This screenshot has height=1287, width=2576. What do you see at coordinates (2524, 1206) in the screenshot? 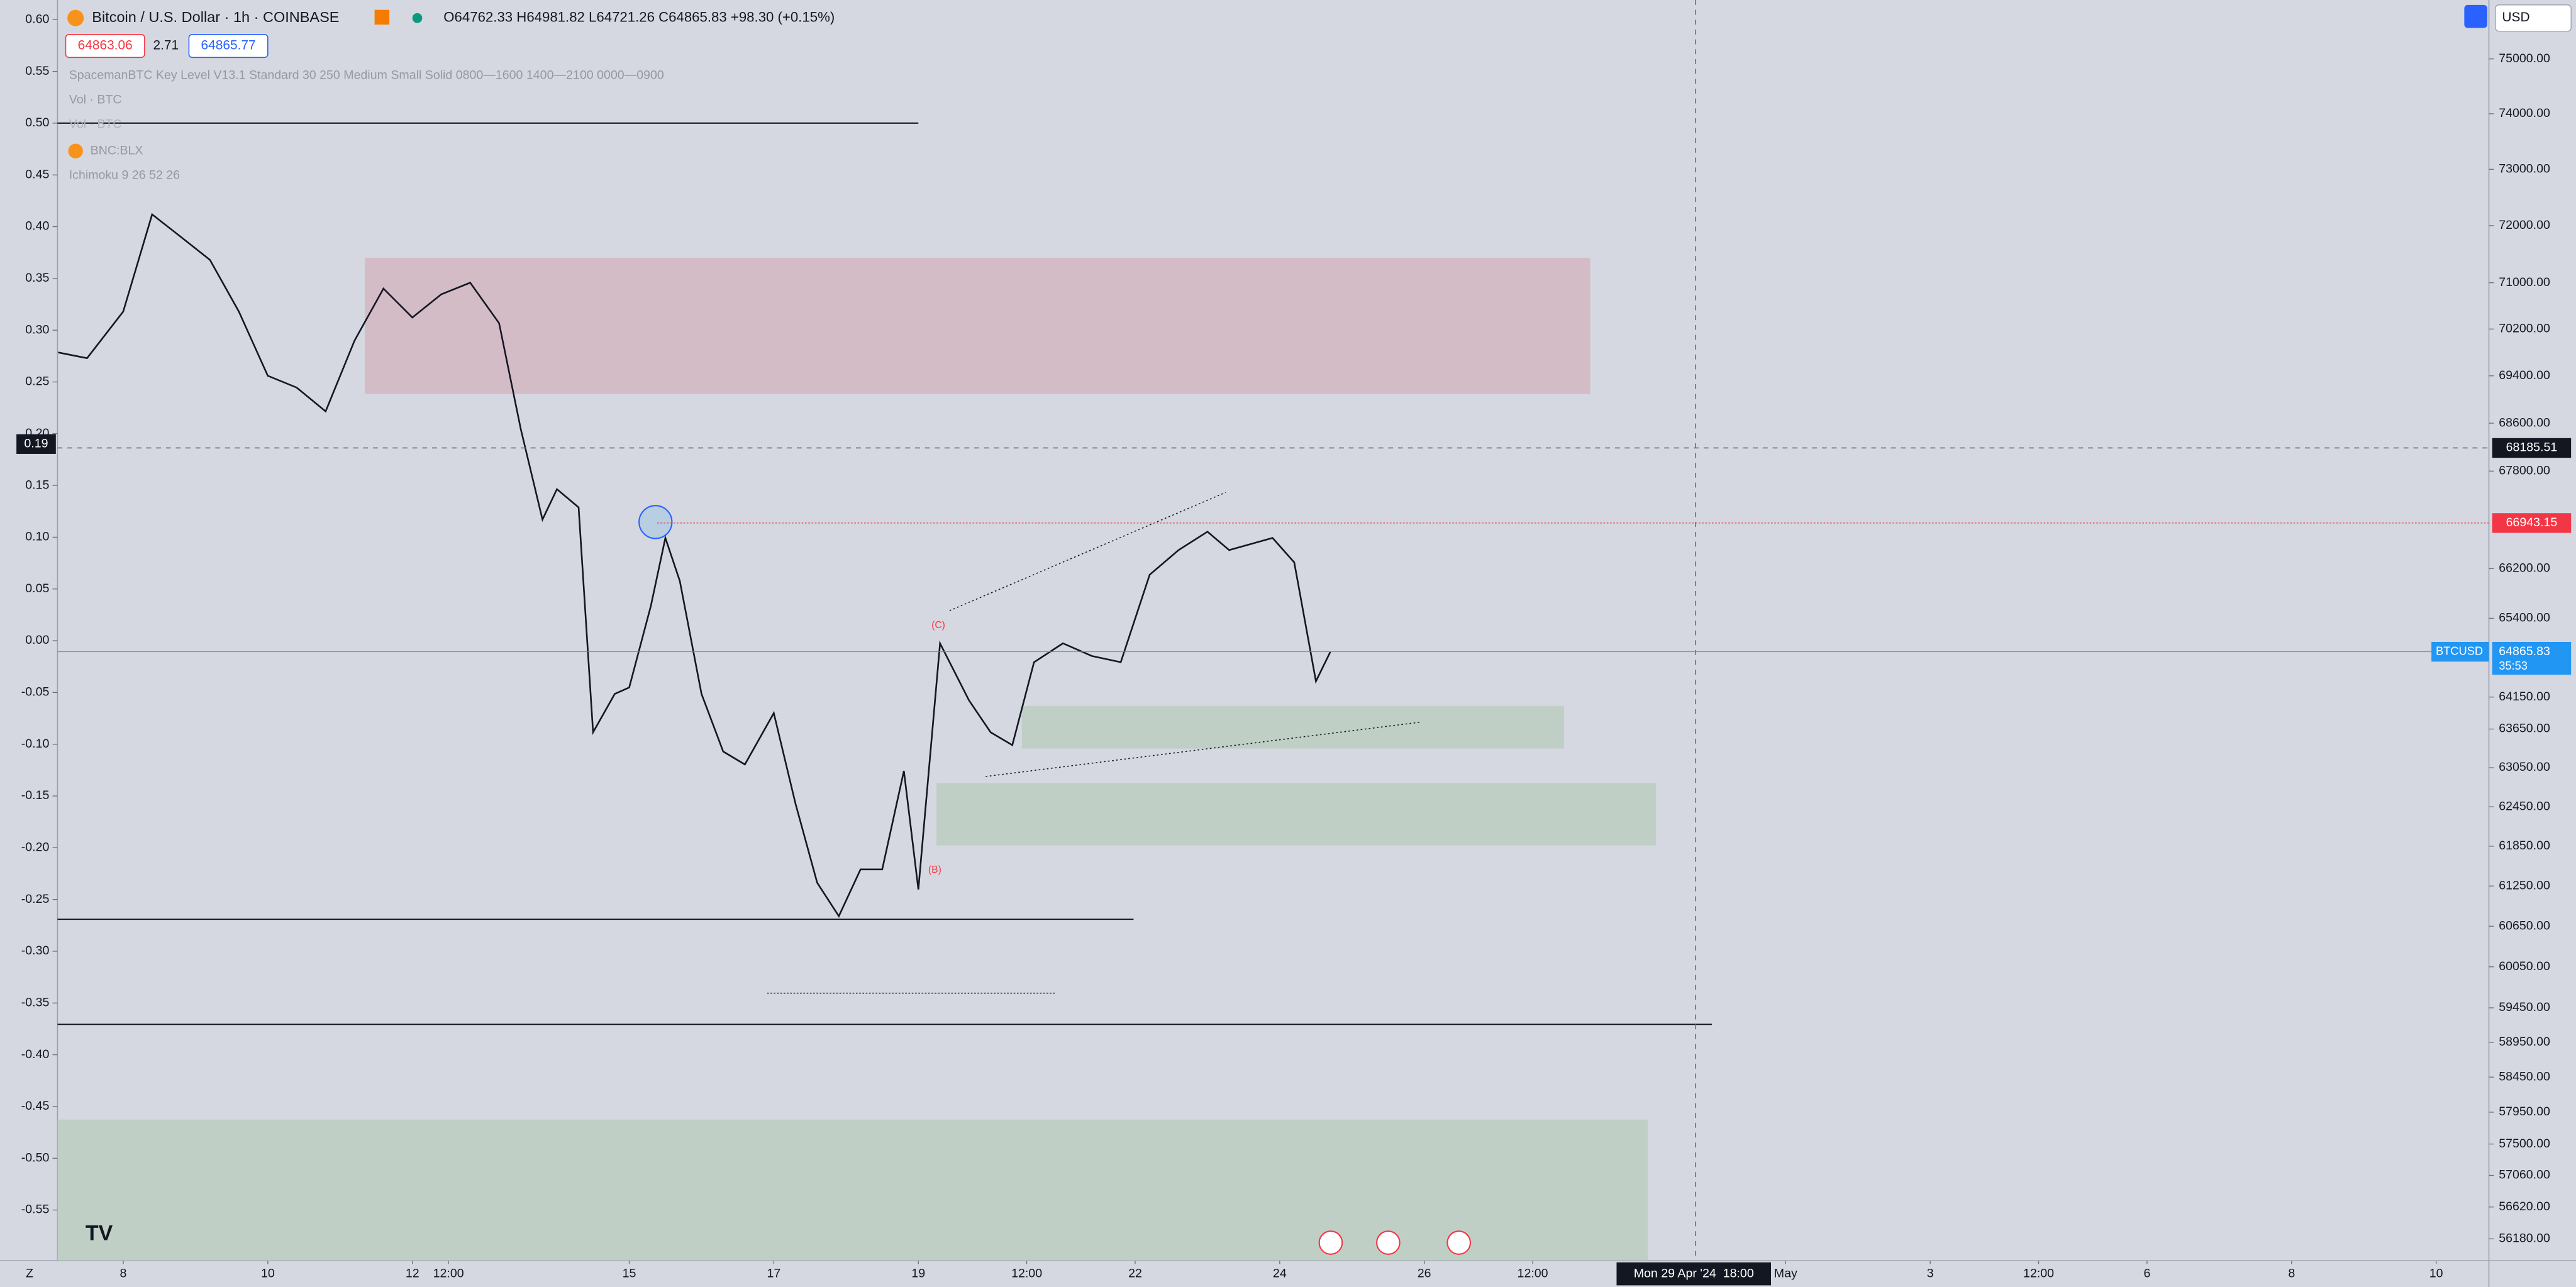
I see `y-tick-label: 56620.00` at bounding box center [2524, 1206].